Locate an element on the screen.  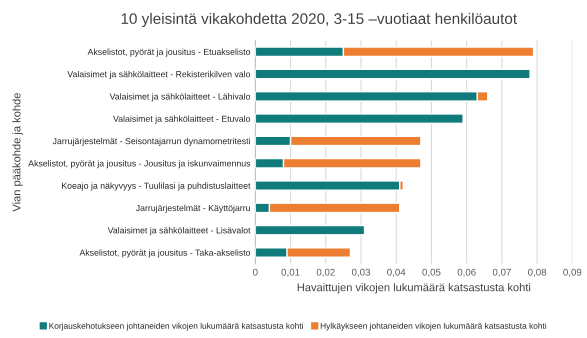
y-tick-label: Valaisimet ja sähkölaitteet - Etuvalo is located at coordinates (181, 119).